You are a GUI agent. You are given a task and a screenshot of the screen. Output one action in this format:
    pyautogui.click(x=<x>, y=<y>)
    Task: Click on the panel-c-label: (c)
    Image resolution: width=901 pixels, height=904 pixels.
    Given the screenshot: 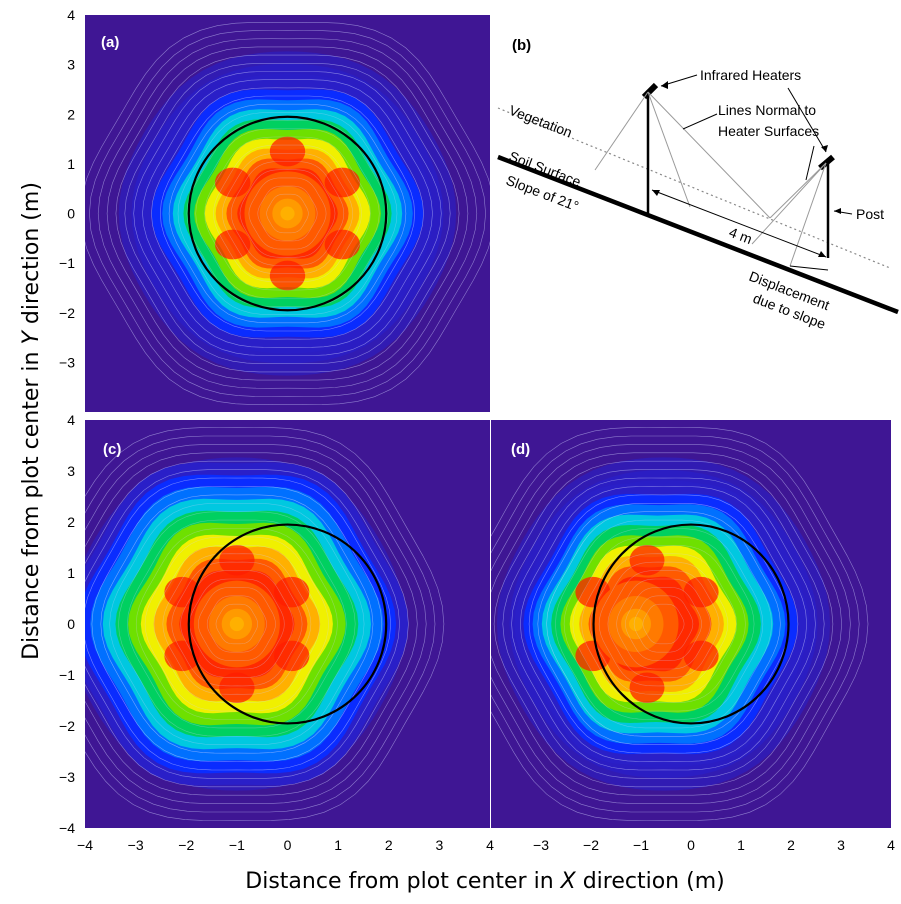 What is the action you would take?
    pyautogui.click(x=112, y=449)
    